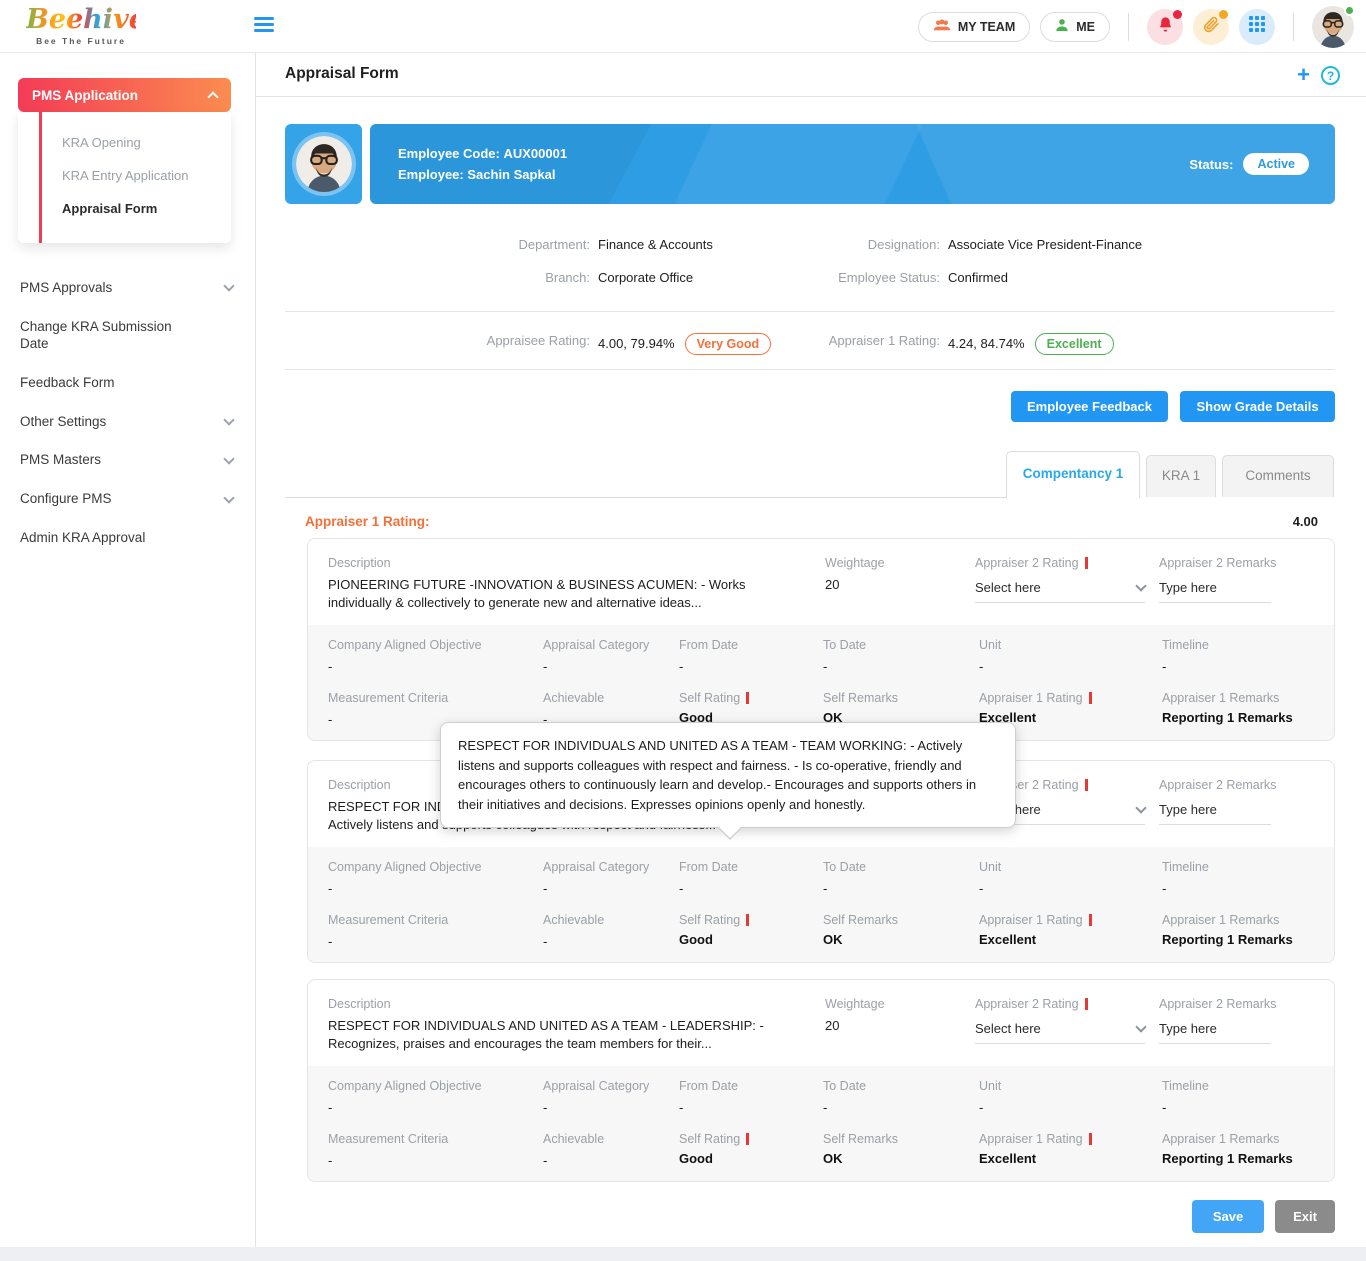 This screenshot has height=1261, width=1366. Describe the element at coordinates (884, 340) in the screenshot. I see `appraiser1-rating-label: Appraiser 1 Rating:` at that location.